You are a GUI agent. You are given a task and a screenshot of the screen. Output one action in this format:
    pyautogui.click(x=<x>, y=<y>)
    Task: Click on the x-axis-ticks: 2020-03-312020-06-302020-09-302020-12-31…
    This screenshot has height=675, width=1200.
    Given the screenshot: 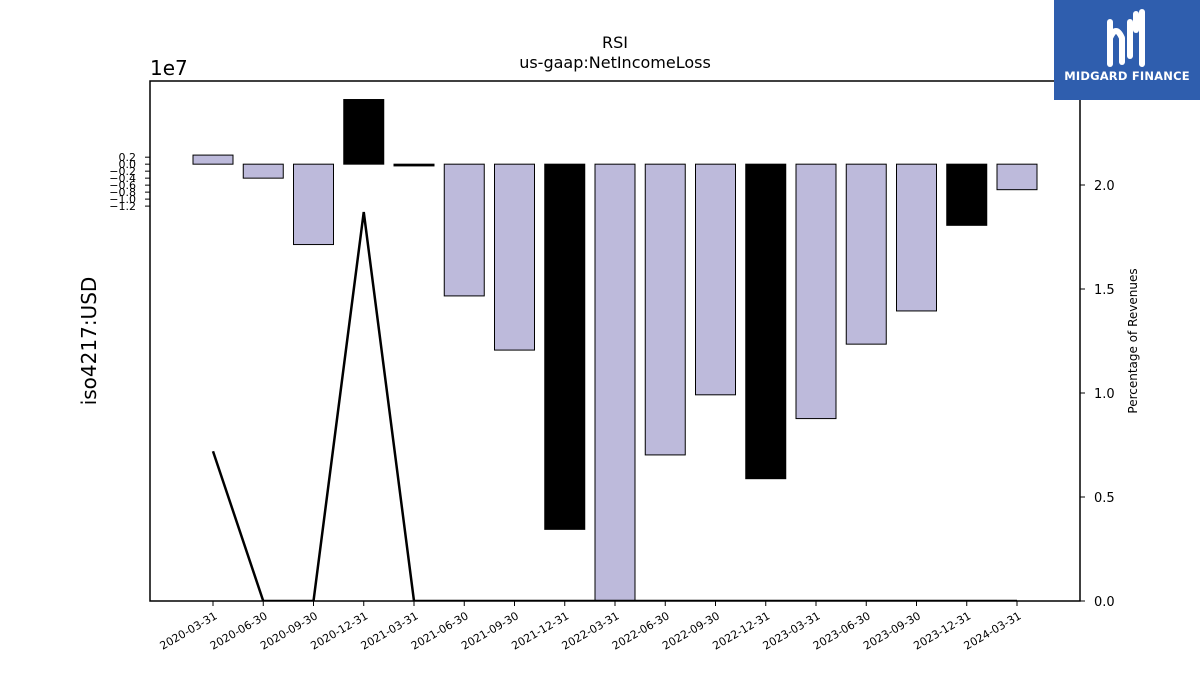 What is the action you would take?
    pyautogui.click(x=591, y=627)
    